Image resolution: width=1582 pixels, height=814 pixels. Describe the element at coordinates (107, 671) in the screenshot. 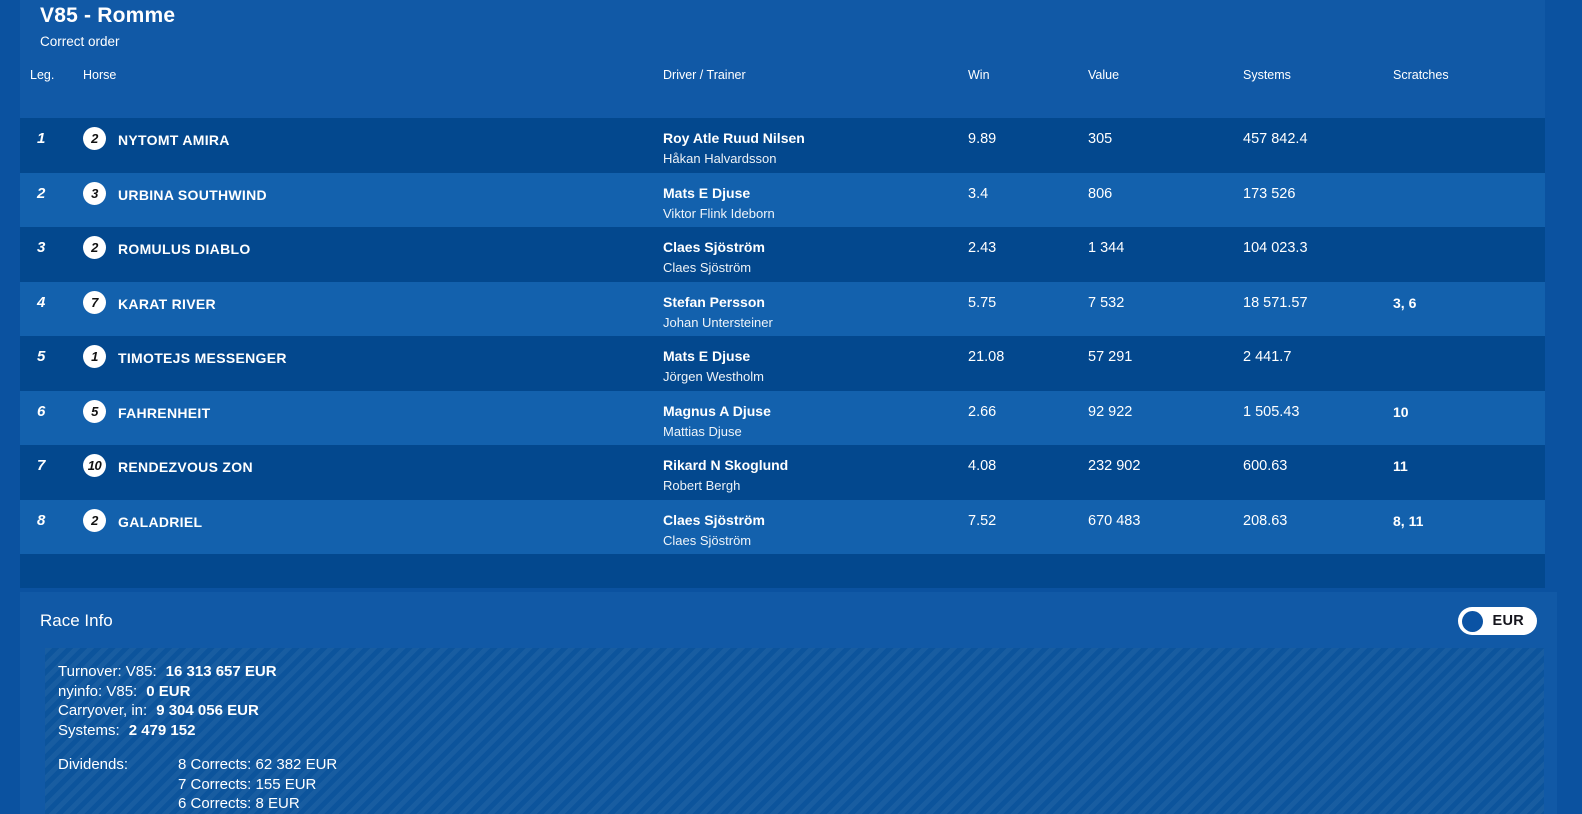

I see `stat-label: Turnover: V85:` at that location.